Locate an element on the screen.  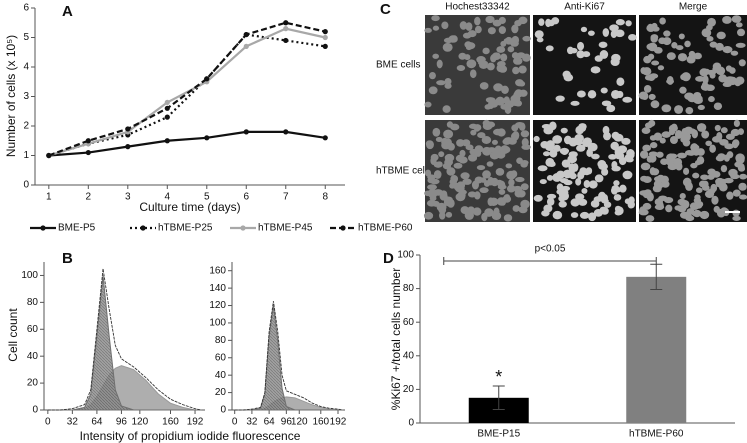
y-tick-label: 3 is located at coordinates (26, 96).